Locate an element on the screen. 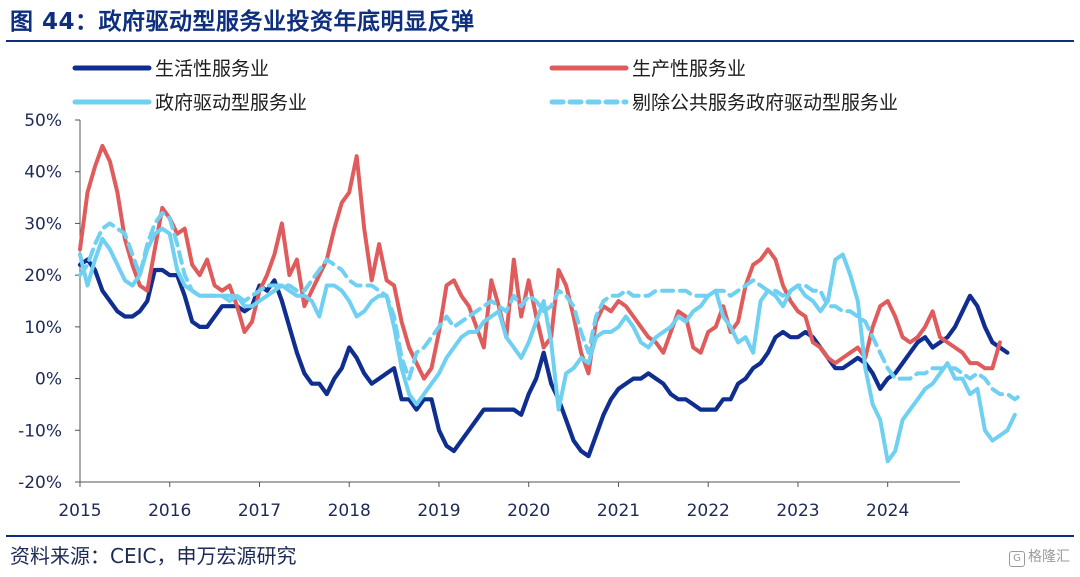  y-tick-label: 30% is located at coordinates (43, 224).